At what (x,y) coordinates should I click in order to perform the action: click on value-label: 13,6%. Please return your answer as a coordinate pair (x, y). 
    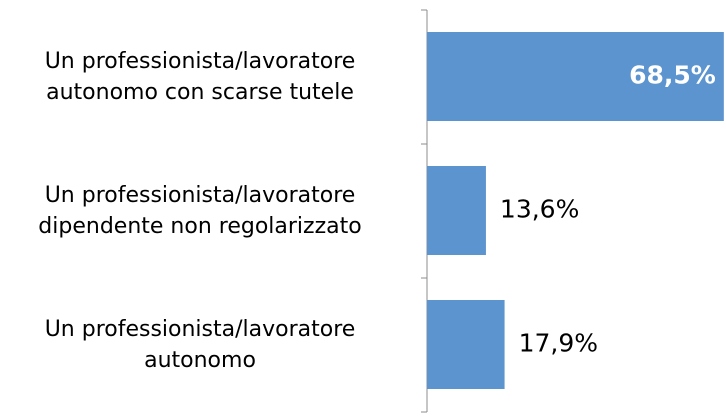
    Looking at the image, I should click on (539, 209).